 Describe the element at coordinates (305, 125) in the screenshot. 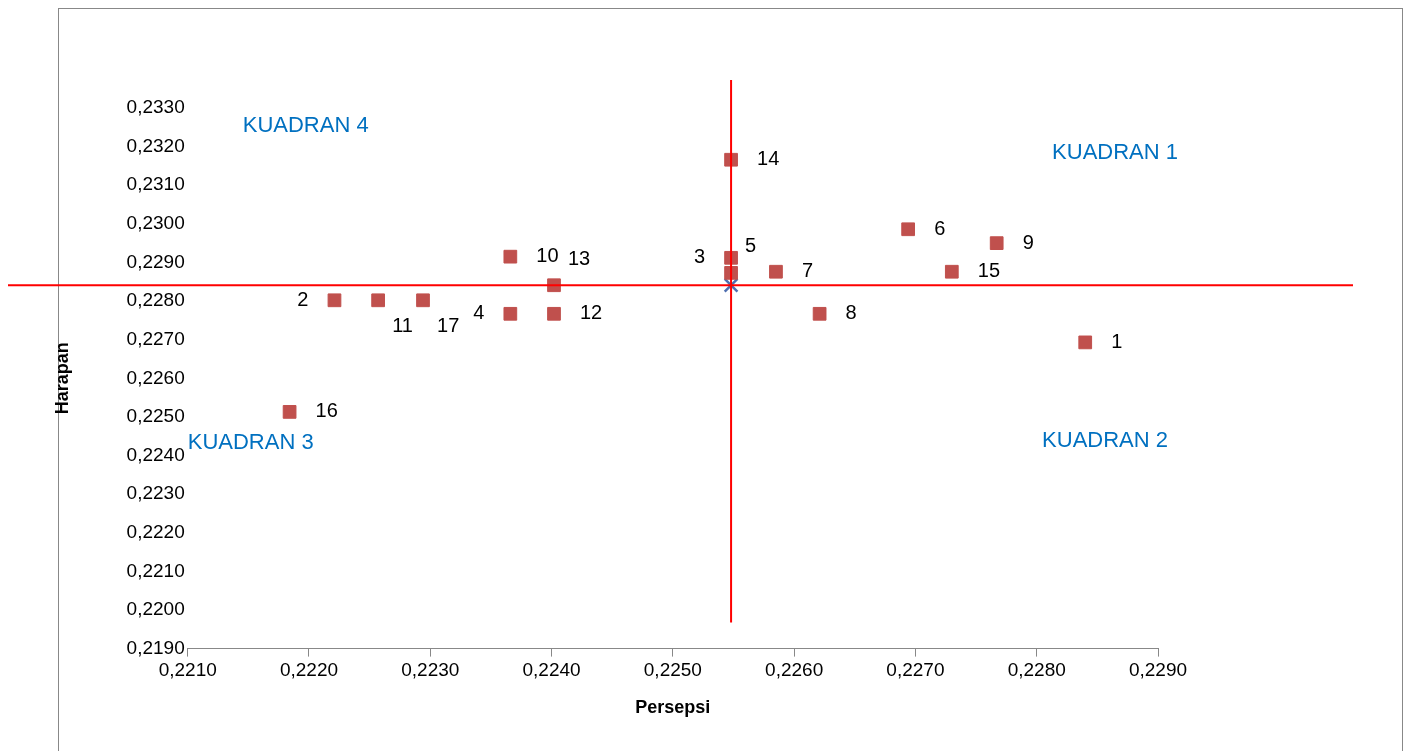

I see `annotation: KUADRAN 4` at that location.